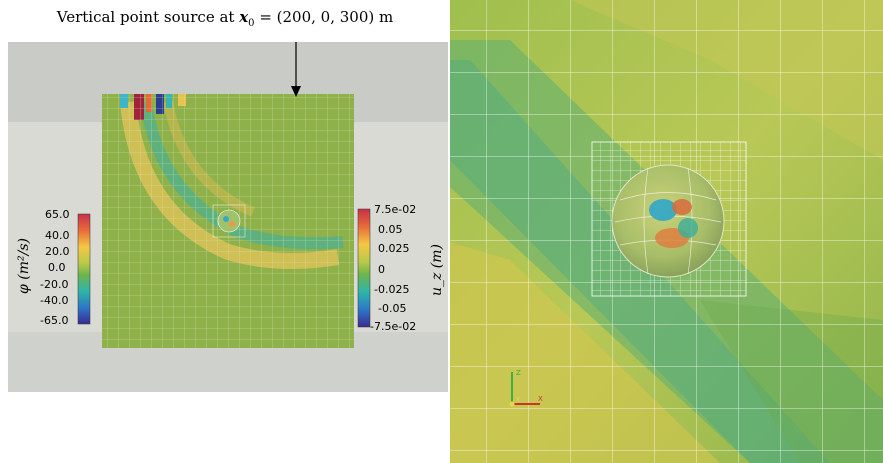 This screenshot has width=883, height=463. I want to click on annotation-vector: x, so click(244, 17).